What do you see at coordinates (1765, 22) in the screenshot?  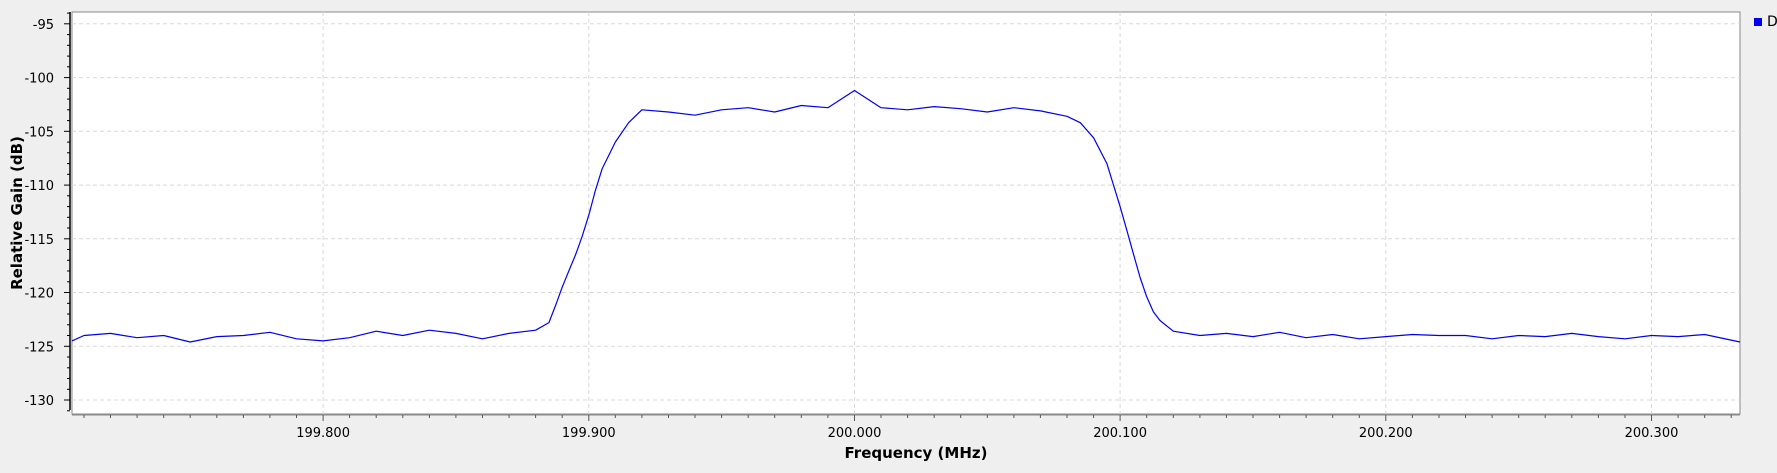 I see `legend: D` at bounding box center [1765, 22].